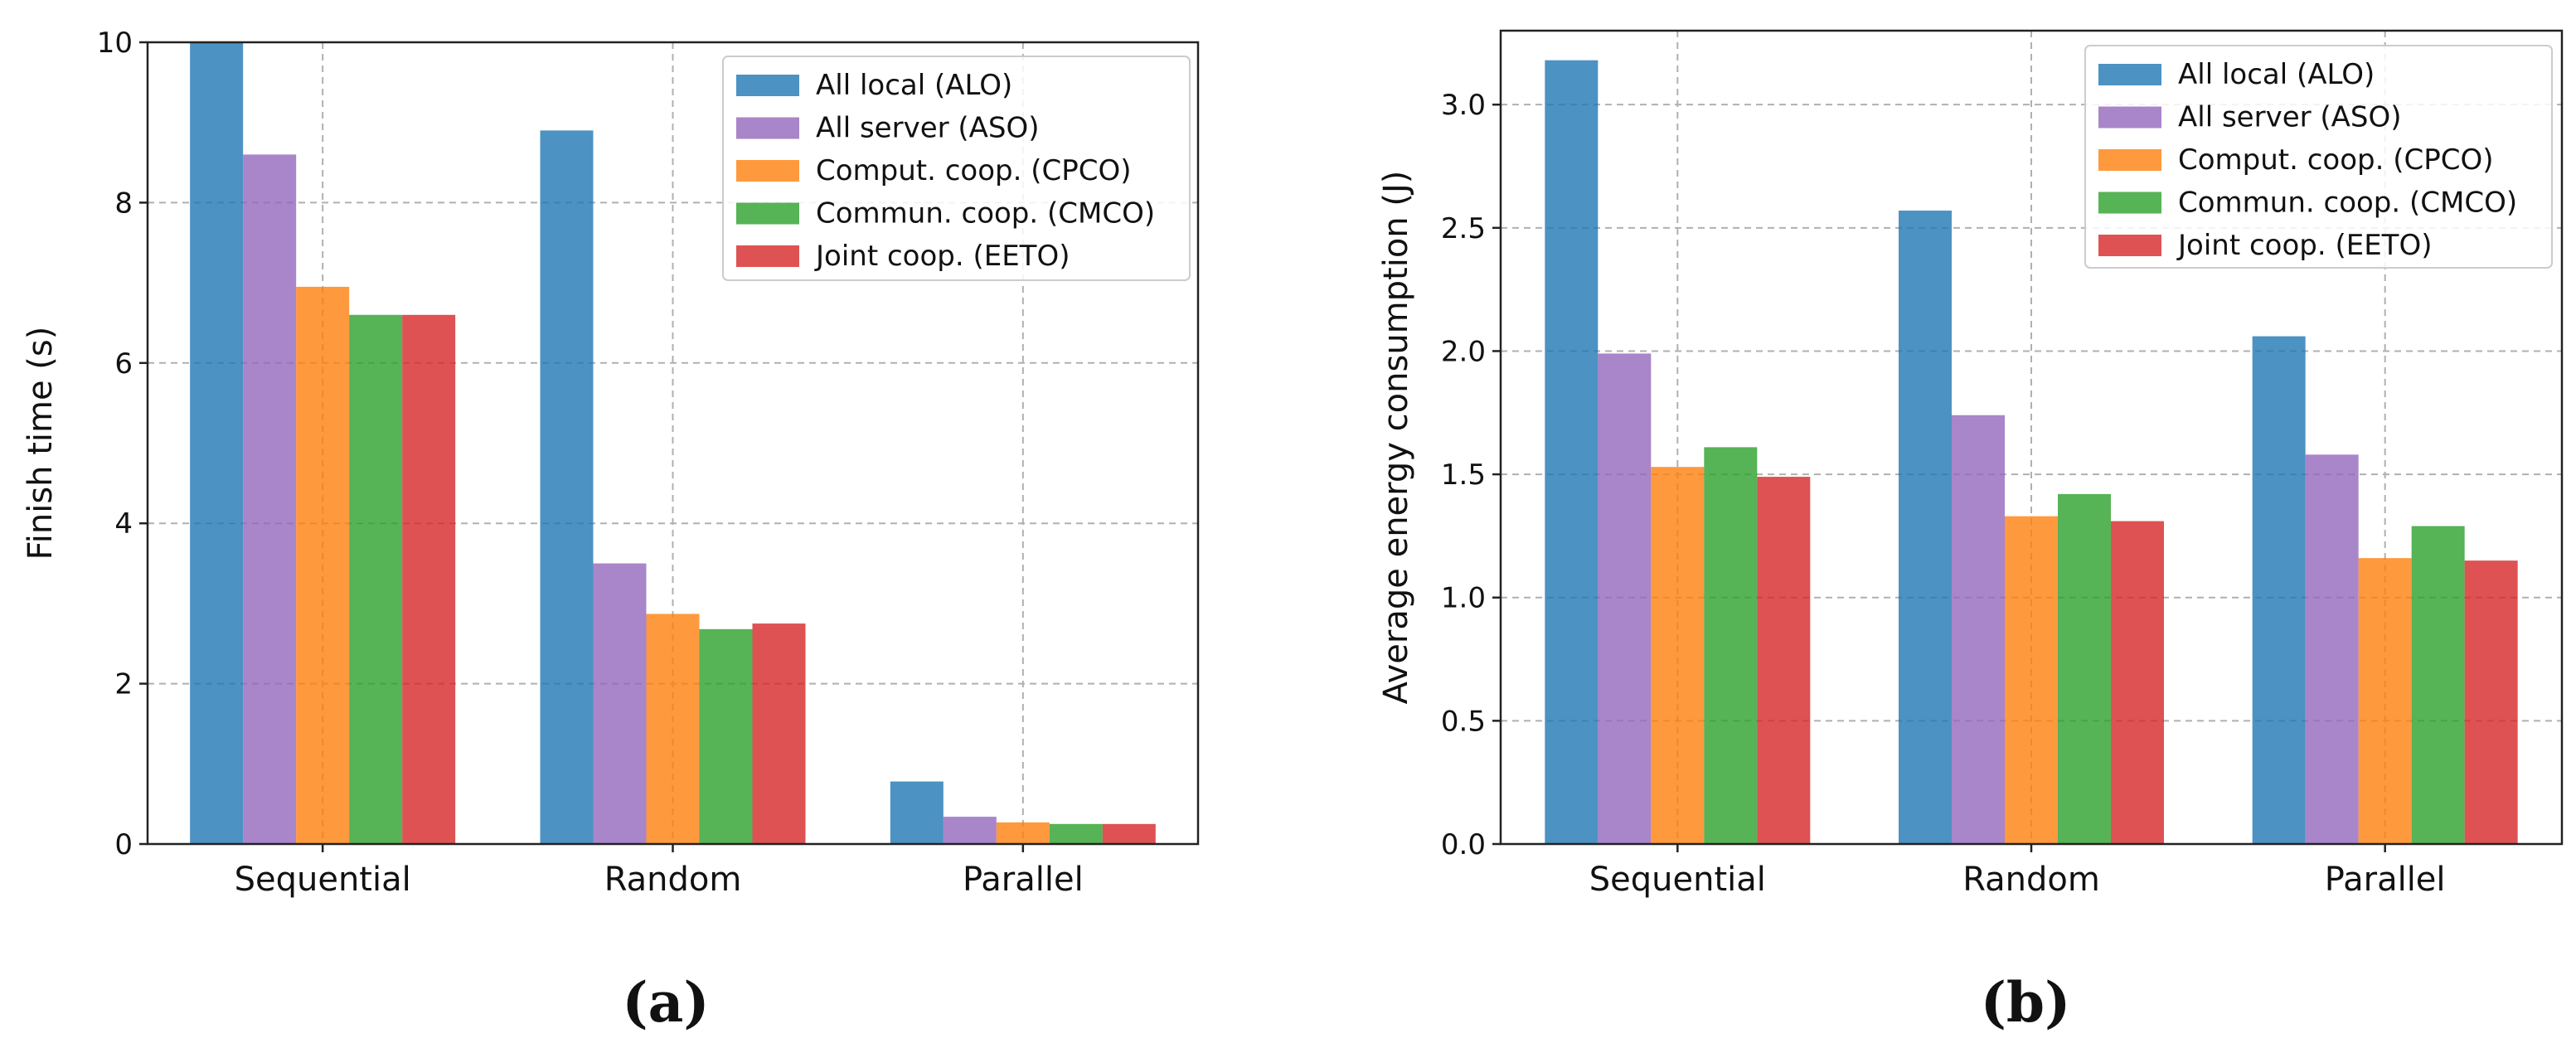  I want to click on y-tick-label: 6, so click(123, 364).